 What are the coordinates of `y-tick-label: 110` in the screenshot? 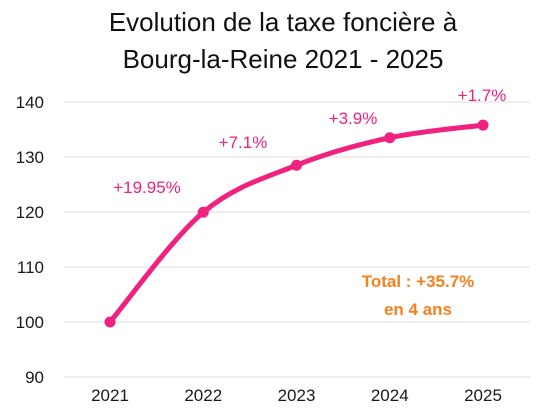 It's located at (30, 267).